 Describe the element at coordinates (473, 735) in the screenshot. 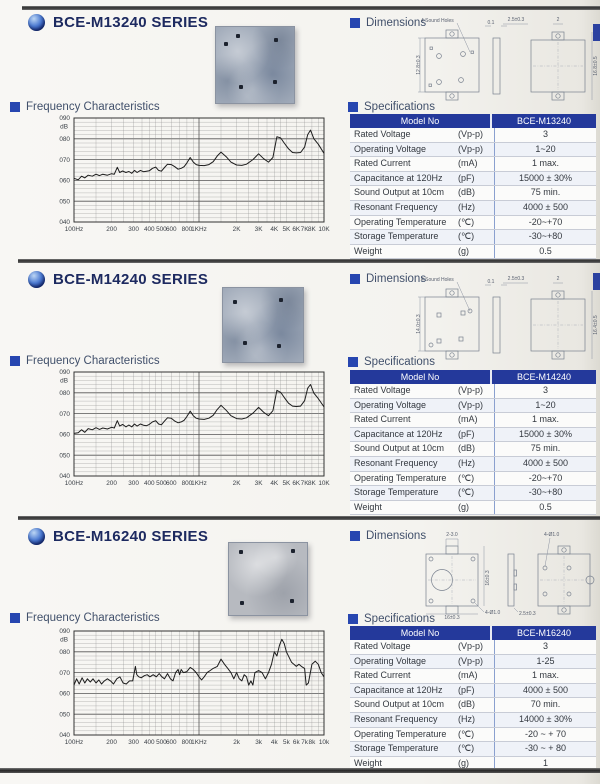

I see `spec-row: Operating Temperature (℃) -20 ~ + 70` at that location.